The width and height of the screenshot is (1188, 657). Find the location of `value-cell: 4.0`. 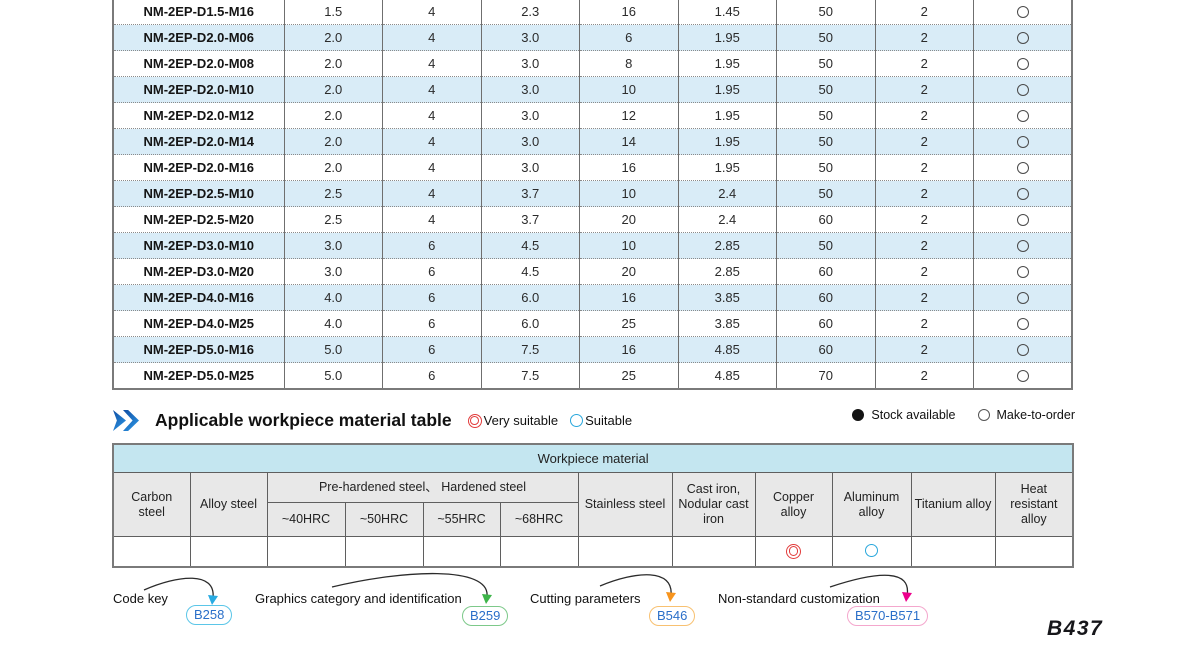

value-cell: 4.0 is located at coordinates (333, 323).